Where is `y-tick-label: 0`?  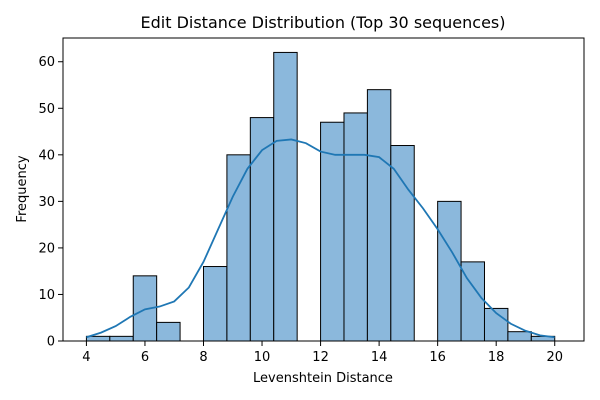
y-tick-label: 0 is located at coordinates (51, 342).